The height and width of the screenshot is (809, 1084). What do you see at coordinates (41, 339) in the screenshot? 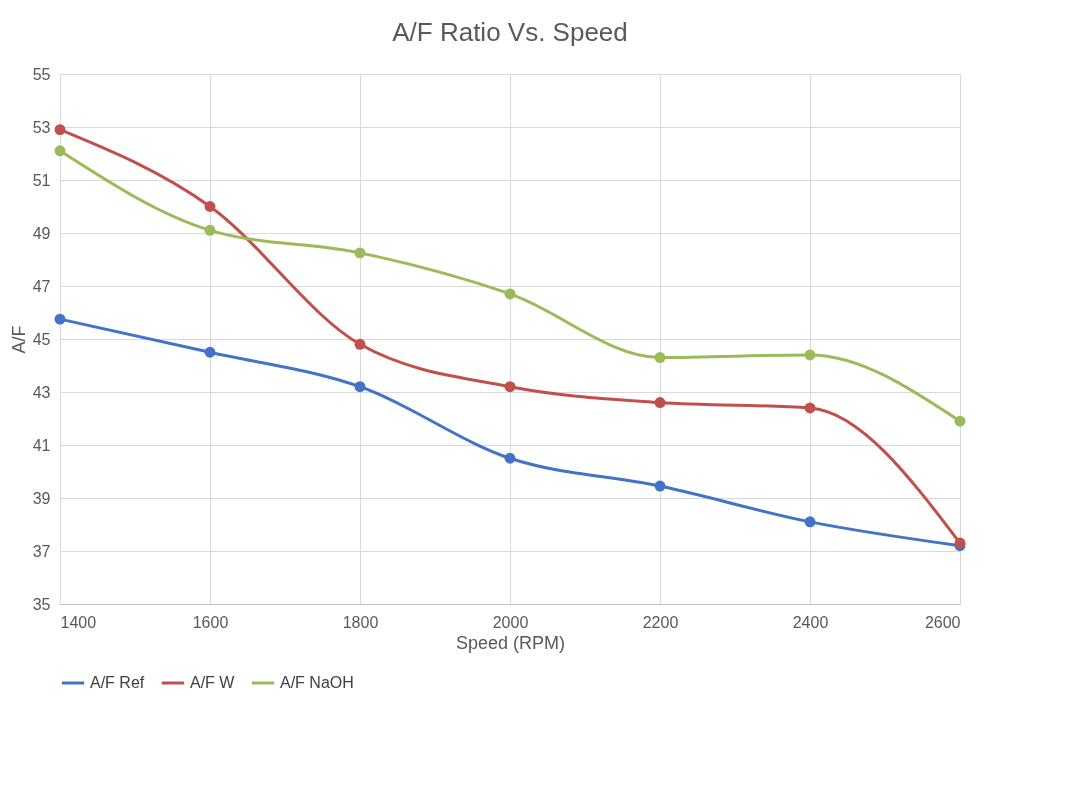
I see `y-tick-label: 45` at bounding box center [41, 339].